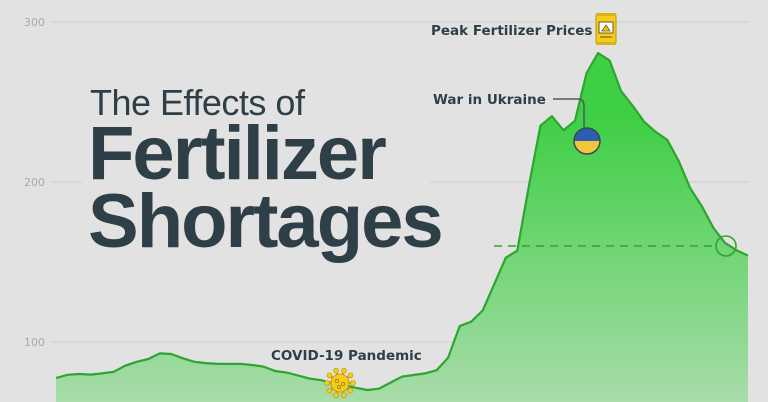  What do you see at coordinates (34, 22) in the screenshot?
I see `y-tick-label: 300` at bounding box center [34, 22].